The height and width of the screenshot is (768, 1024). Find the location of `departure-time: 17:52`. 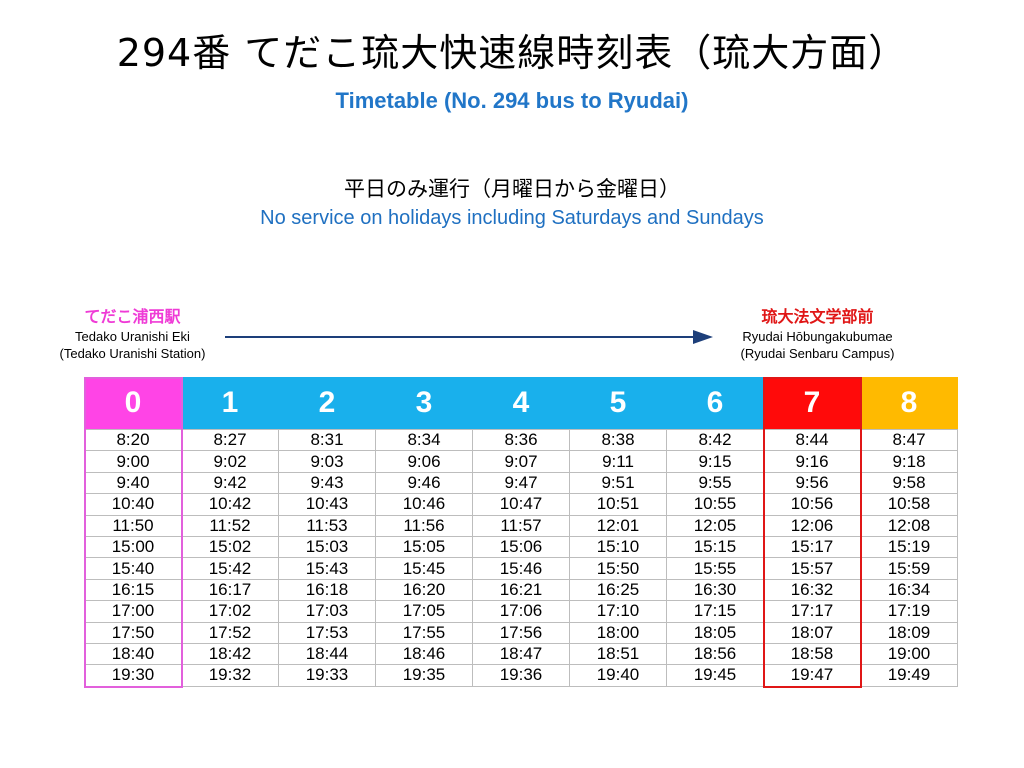

departure-time: 17:52 is located at coordinates (230, 632).